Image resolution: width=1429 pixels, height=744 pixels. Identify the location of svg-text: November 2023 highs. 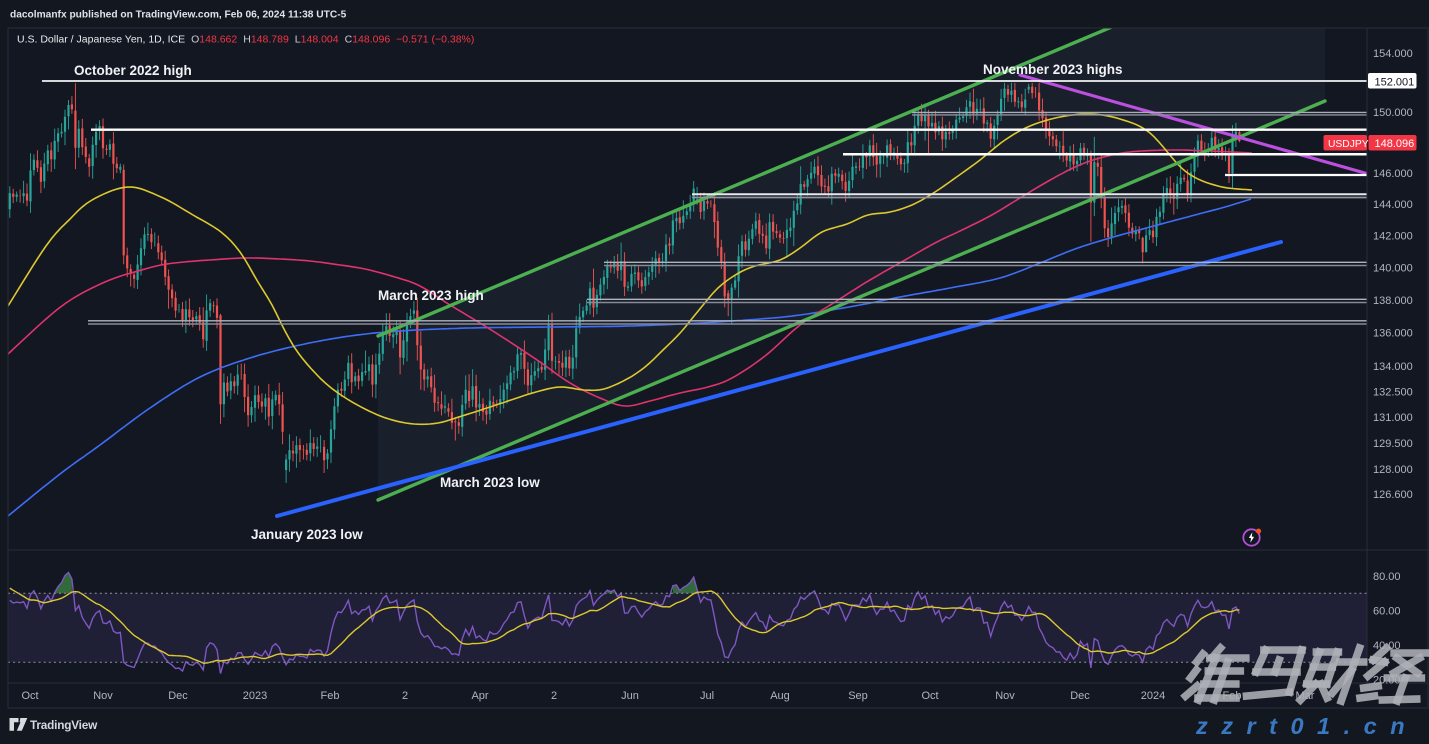
(1053, 69).